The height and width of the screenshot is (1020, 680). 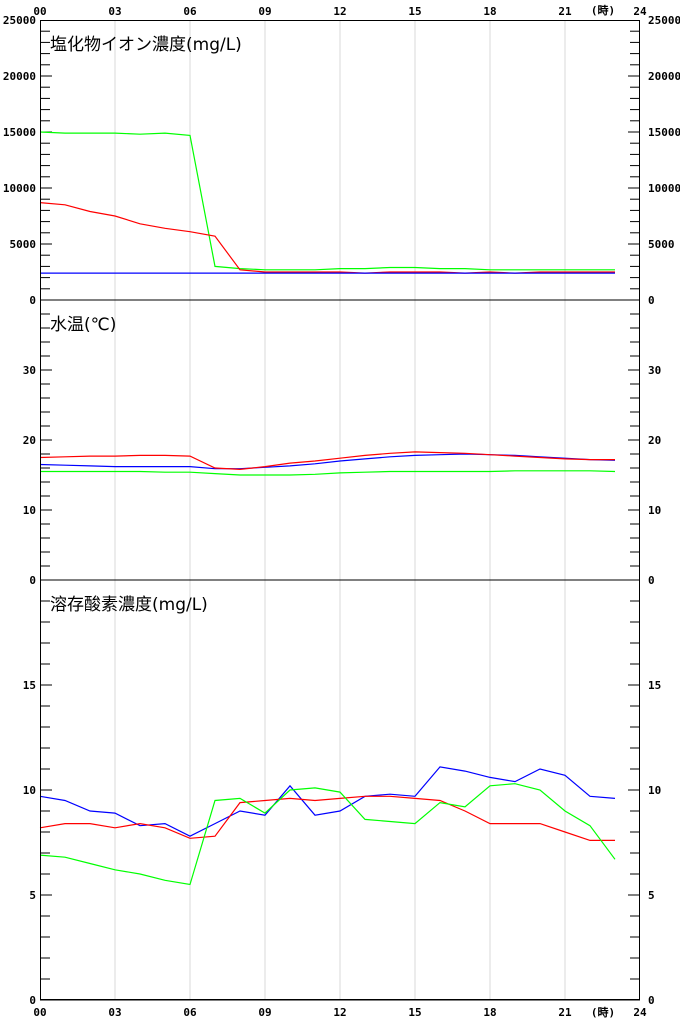 What do you see at coordinates (661, 244) in the screenshot?
I see `y-tick-label-right: 5000` at bounding box center [661, 244].